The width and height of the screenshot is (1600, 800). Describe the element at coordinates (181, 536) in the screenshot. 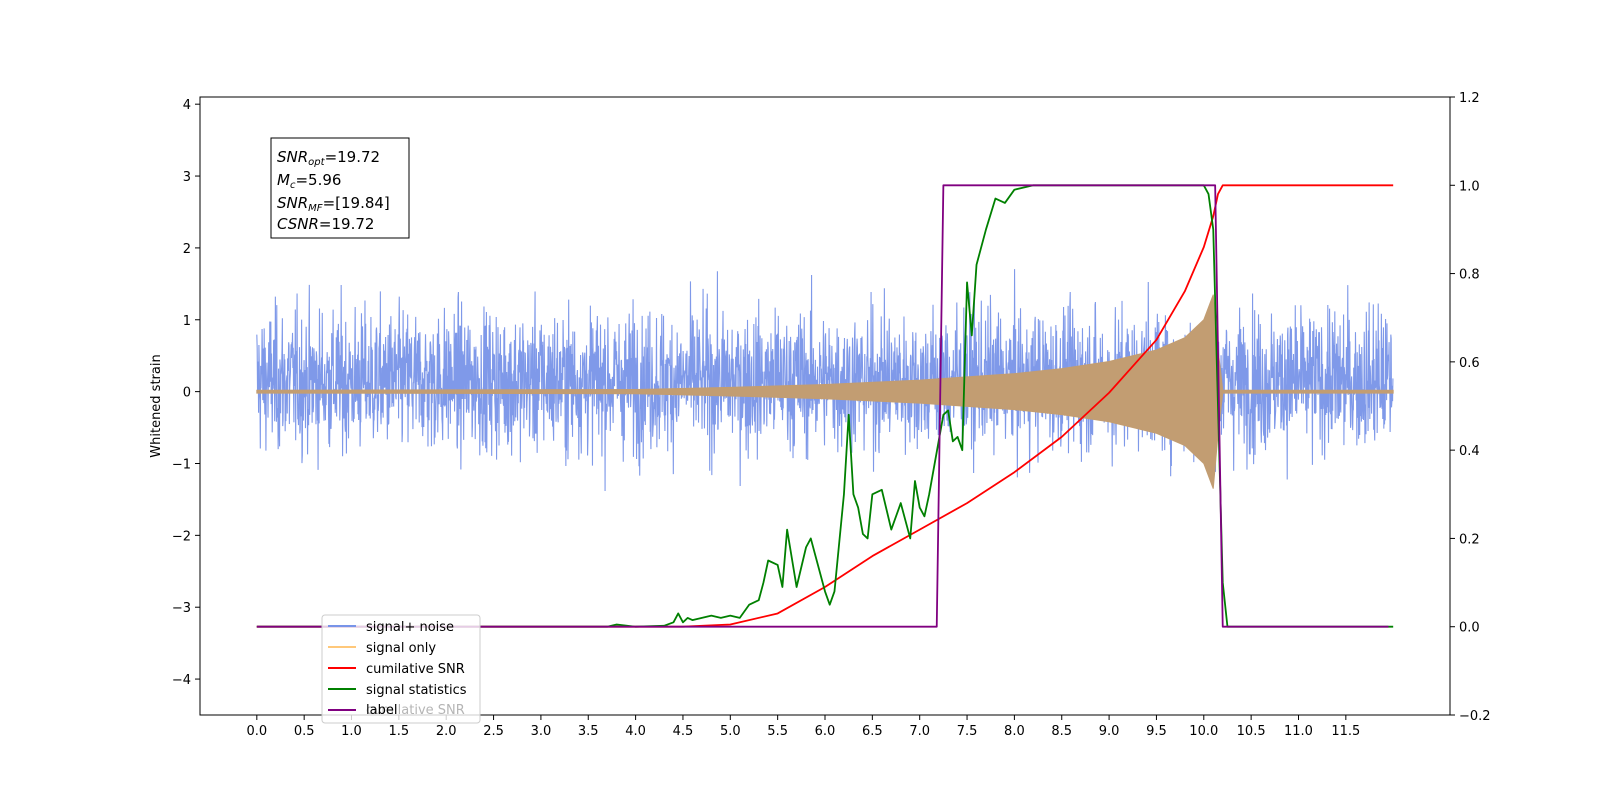

I see `y-left-tick-label: −2` at that location.